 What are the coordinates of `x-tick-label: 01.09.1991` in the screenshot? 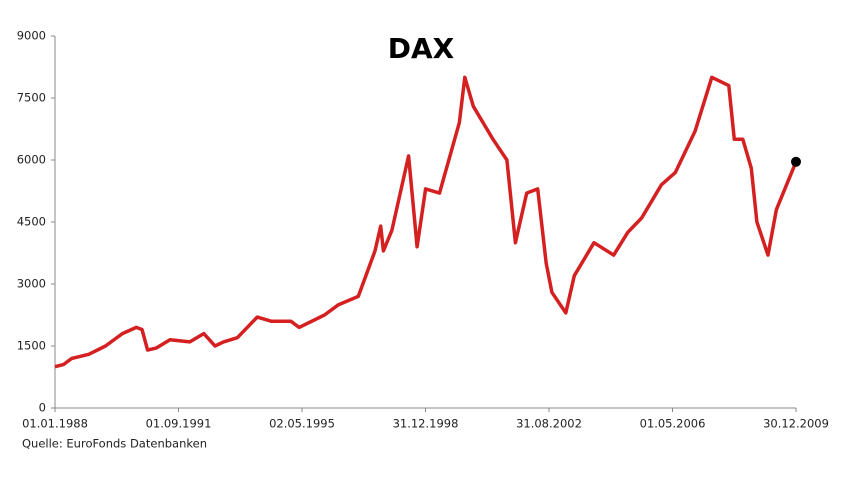 It's located at (179, 424).